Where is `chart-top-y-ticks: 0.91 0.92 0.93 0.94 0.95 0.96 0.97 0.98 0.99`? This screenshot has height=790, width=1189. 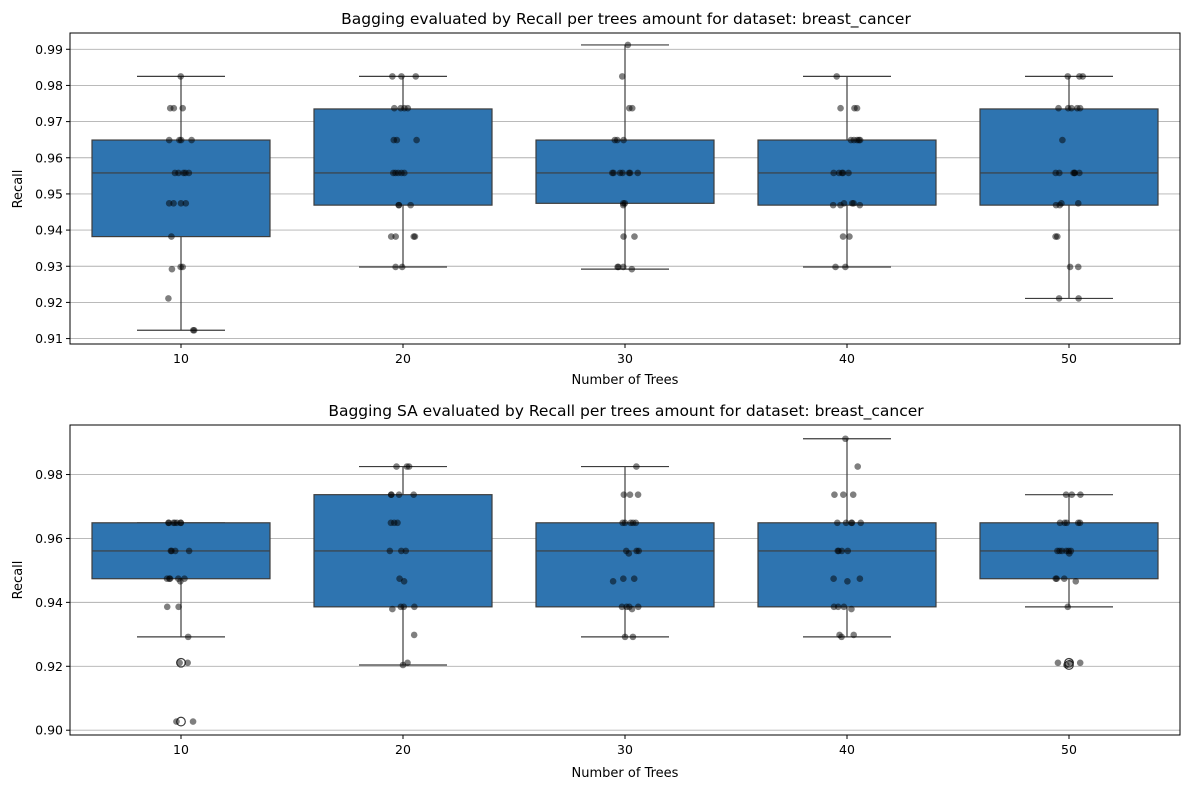
chart-top-y-ticks: 0.91 0.92 0.93 0.94 0.95 0.96 0.97 0.98 0.99 is located at coordinates (52, 194).